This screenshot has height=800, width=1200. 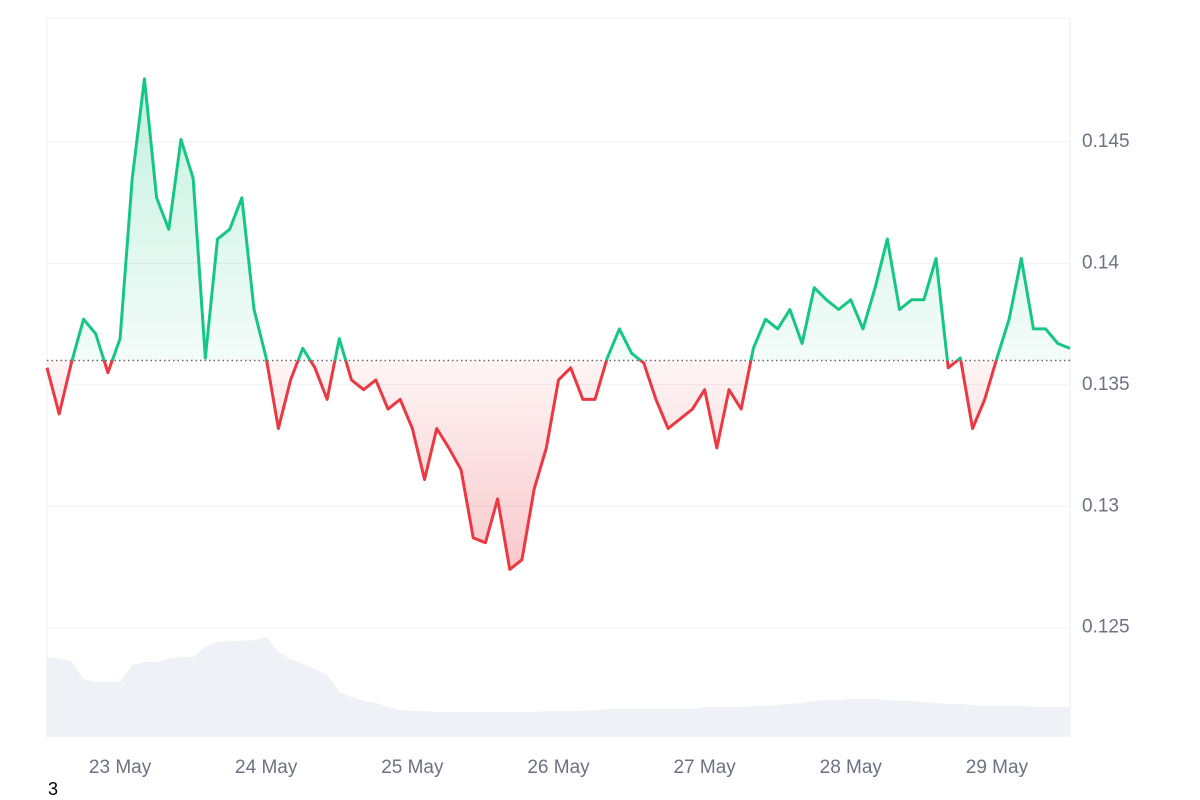 What do you see at coordinates (558, 687) in the screenshot?
I see `volume-area` at bounding box center [558, 687].